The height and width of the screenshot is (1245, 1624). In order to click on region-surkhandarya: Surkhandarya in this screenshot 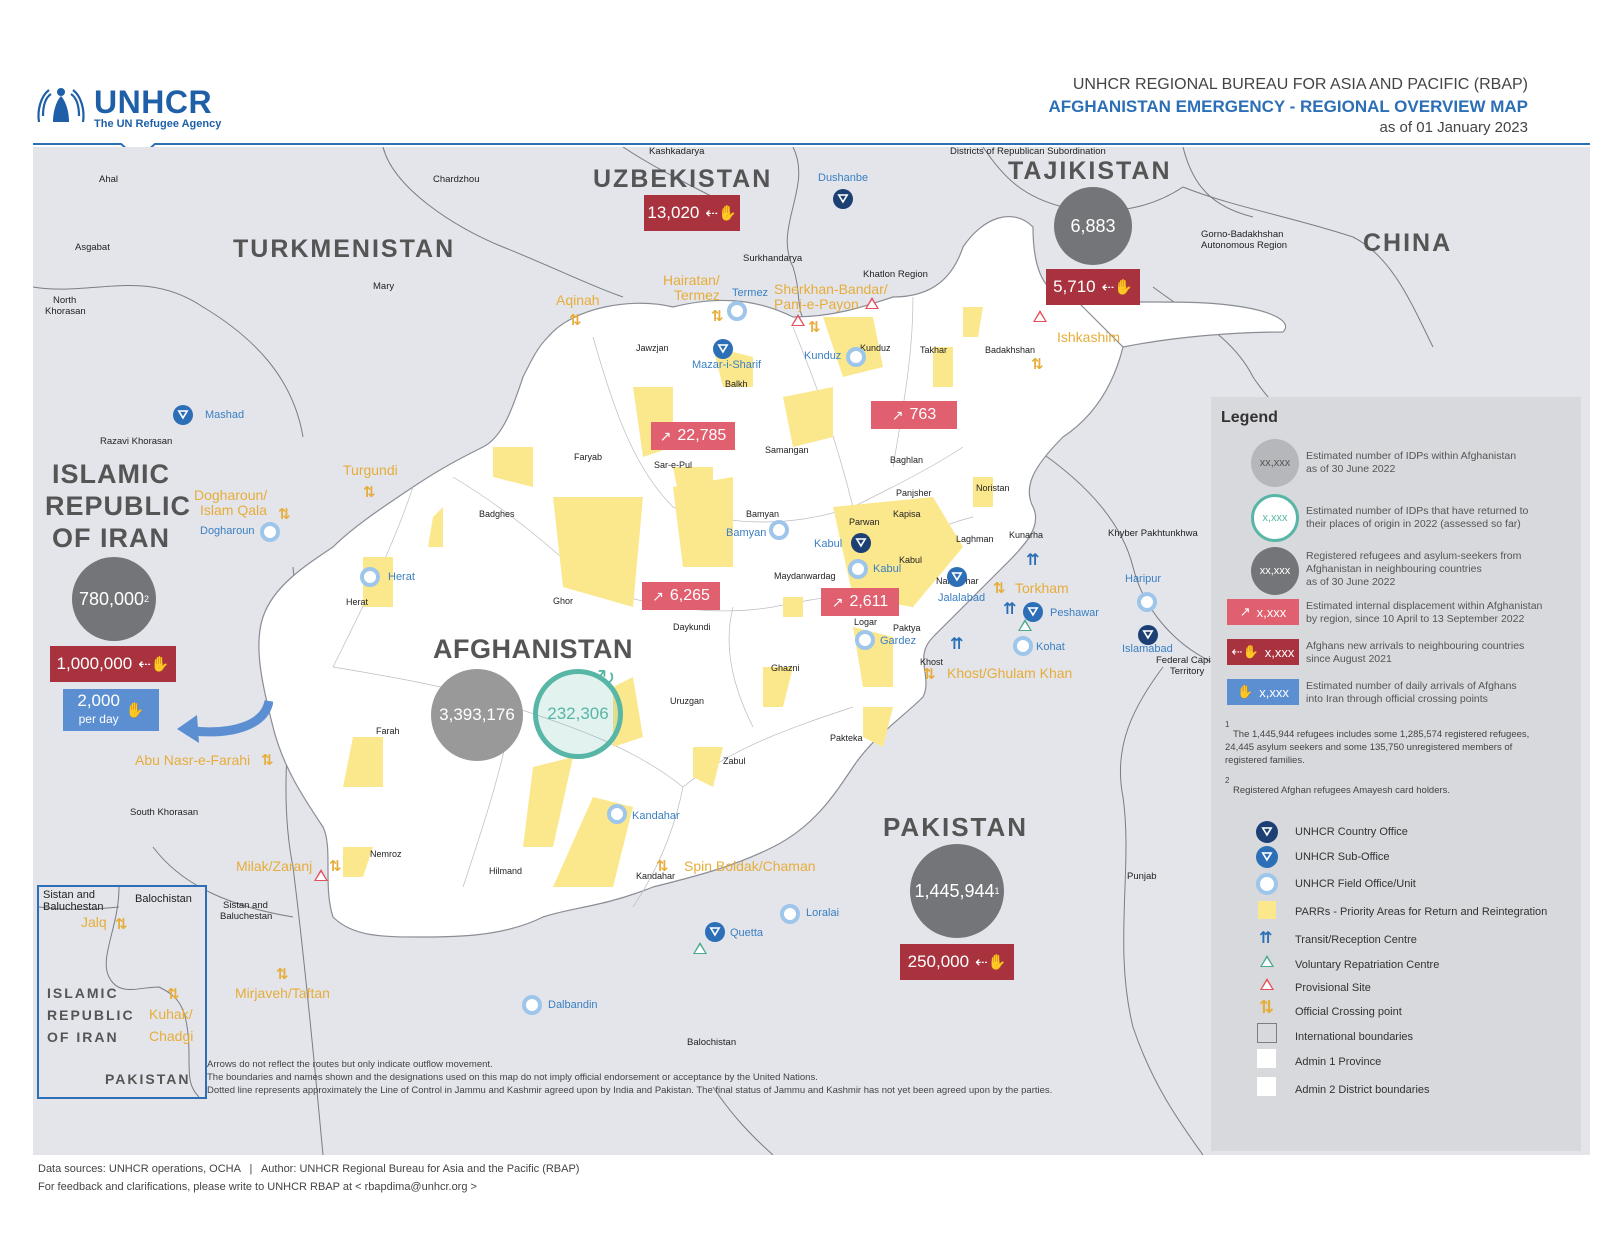, I will do `click(773, 258)`.